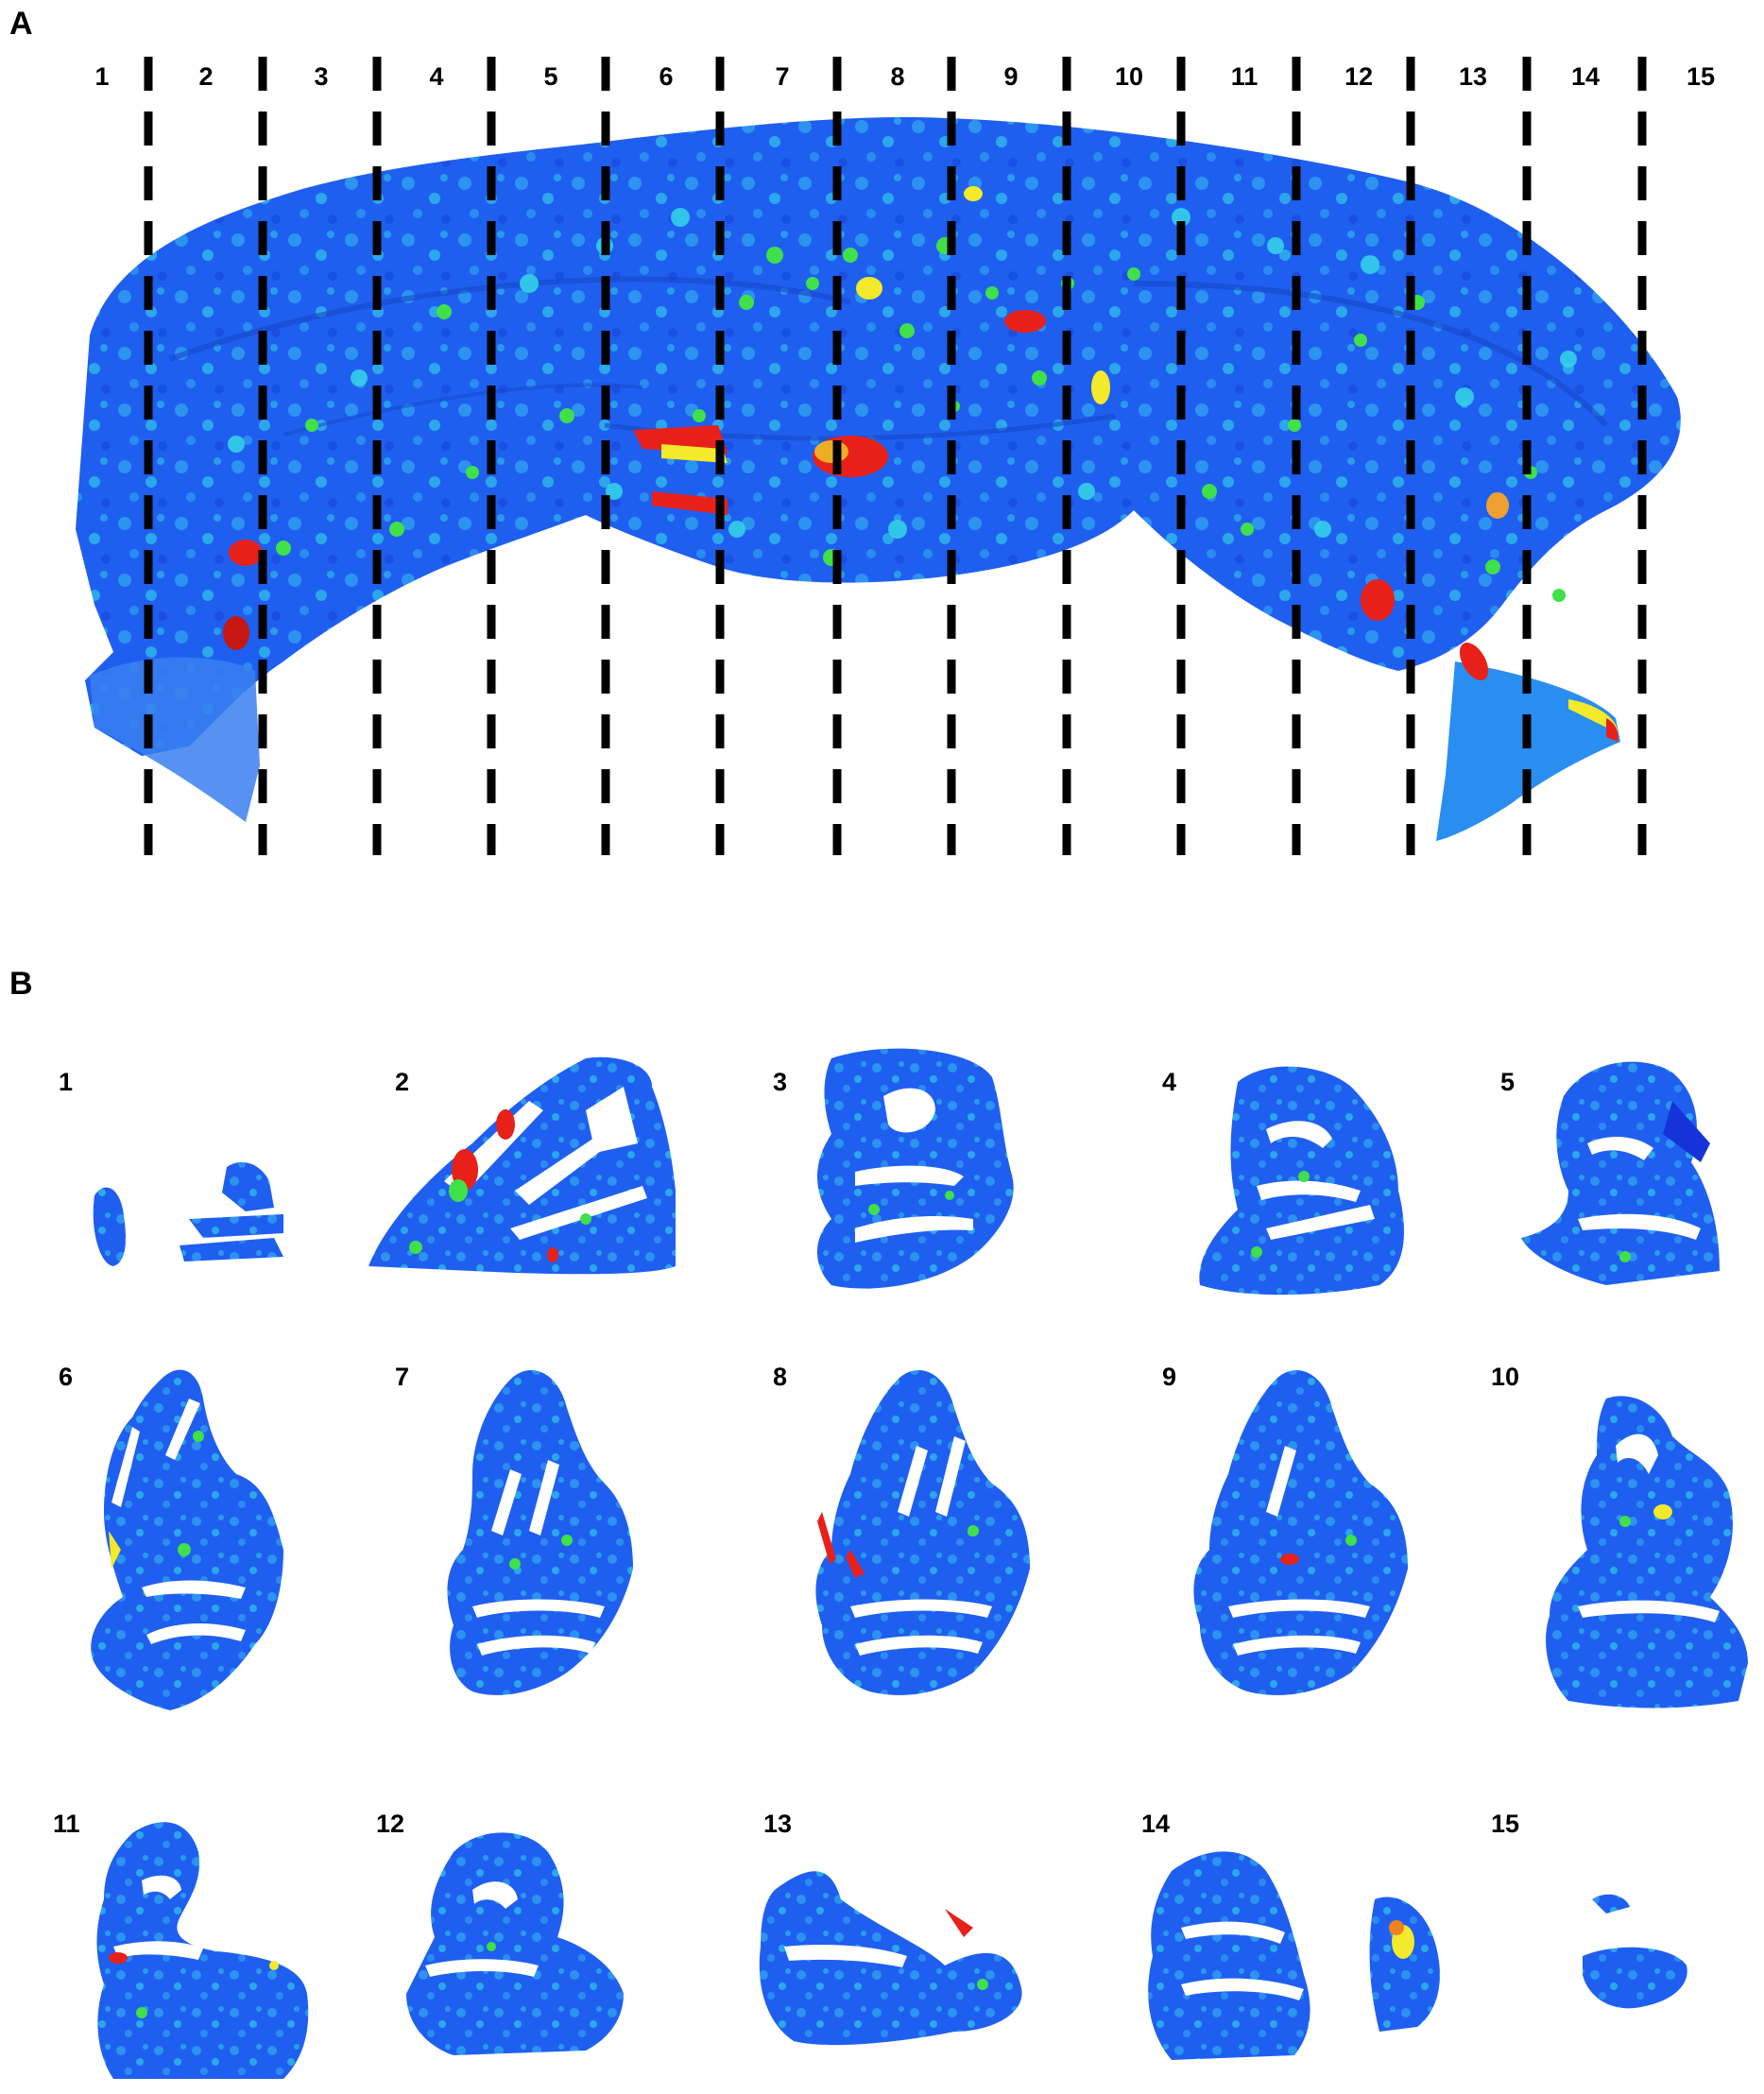  I want to click on slice-number: 5, so click(1508, 1082).